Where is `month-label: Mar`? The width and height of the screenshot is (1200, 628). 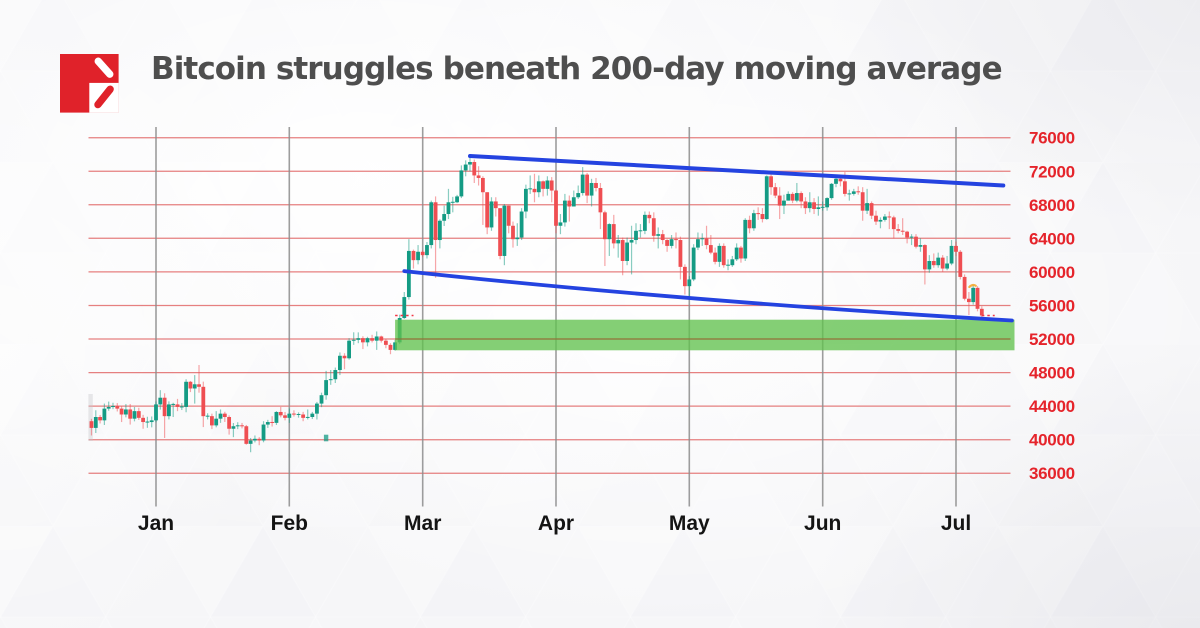
month-label: Mar is located at coordinates (422, 523).